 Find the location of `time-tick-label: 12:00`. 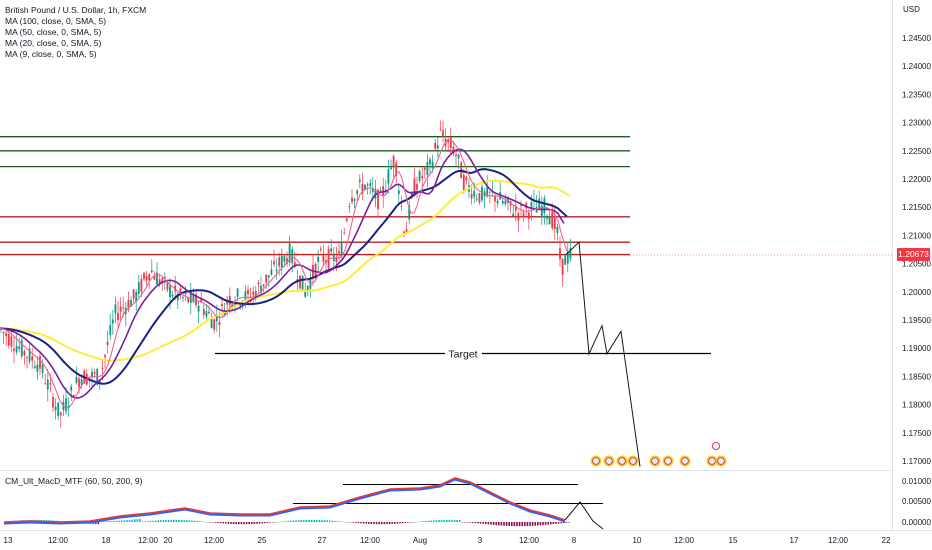

time-tick-label: 12:00 is located at coordinates (684, 540).